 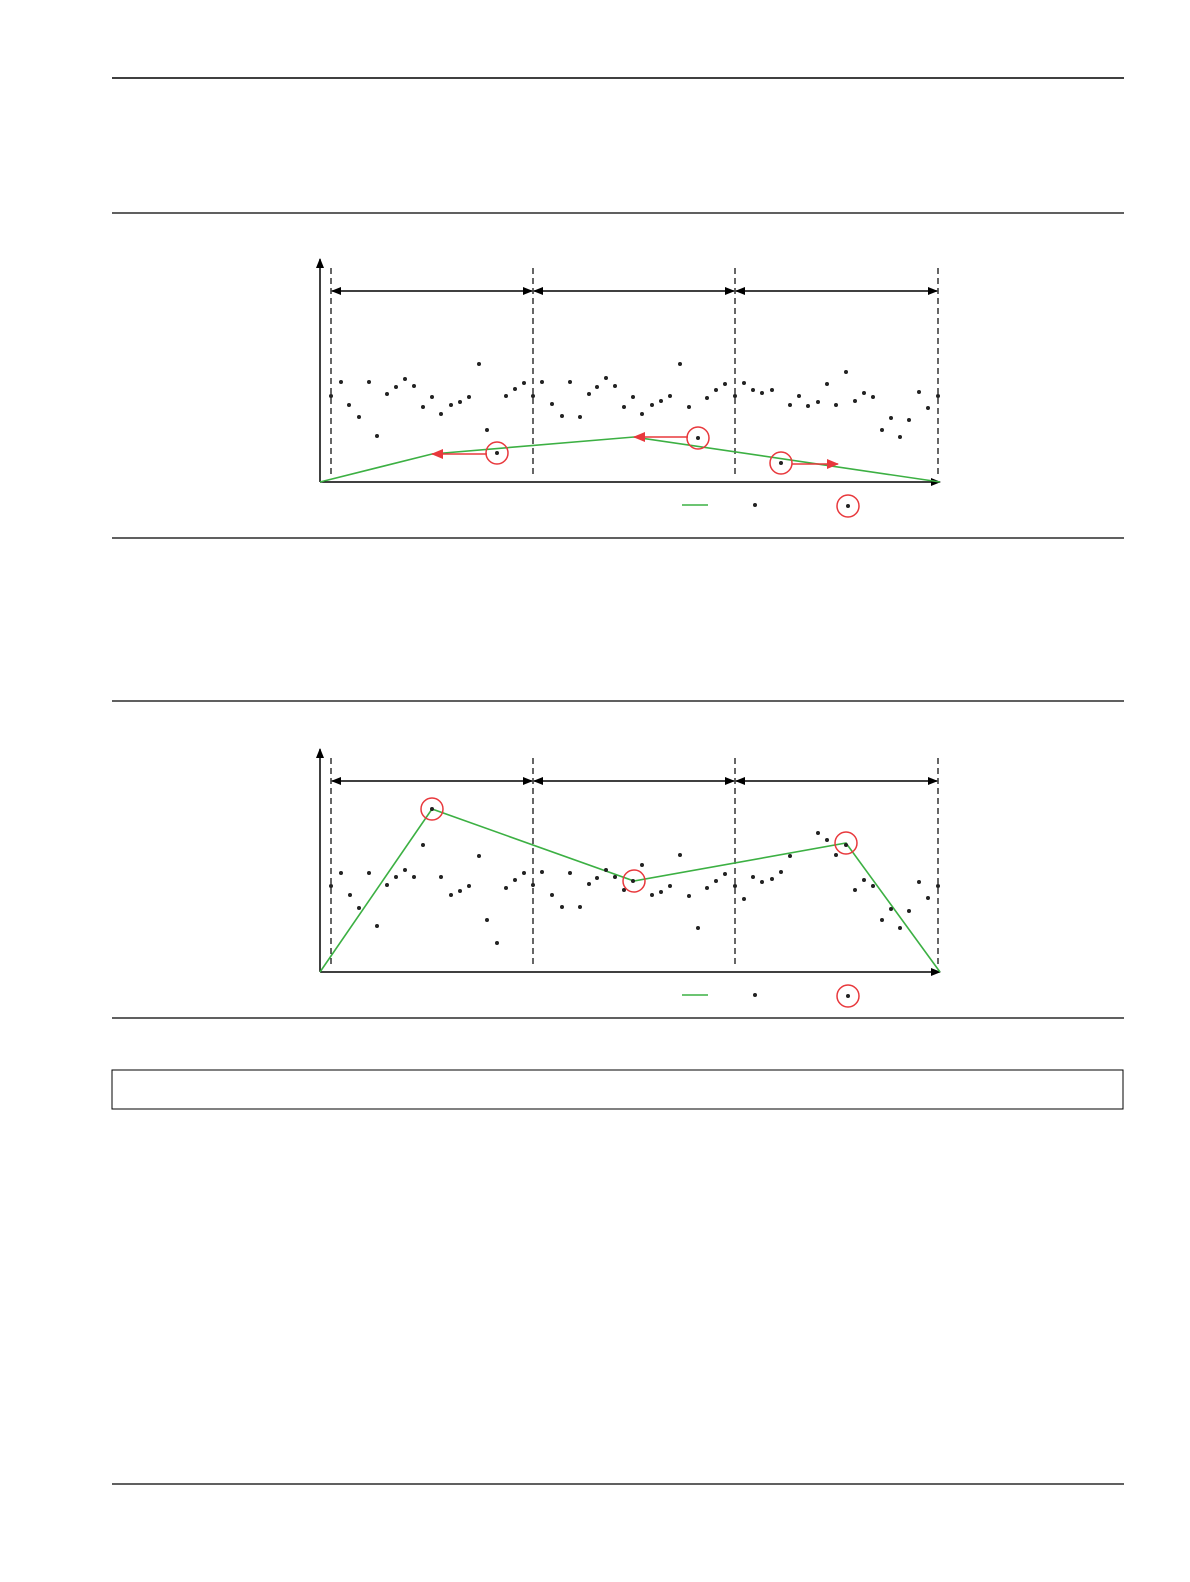 What do you see at coordinates (630, 459) in the screenshot?
I see `fitted-line` at bounding box center [630, 459].